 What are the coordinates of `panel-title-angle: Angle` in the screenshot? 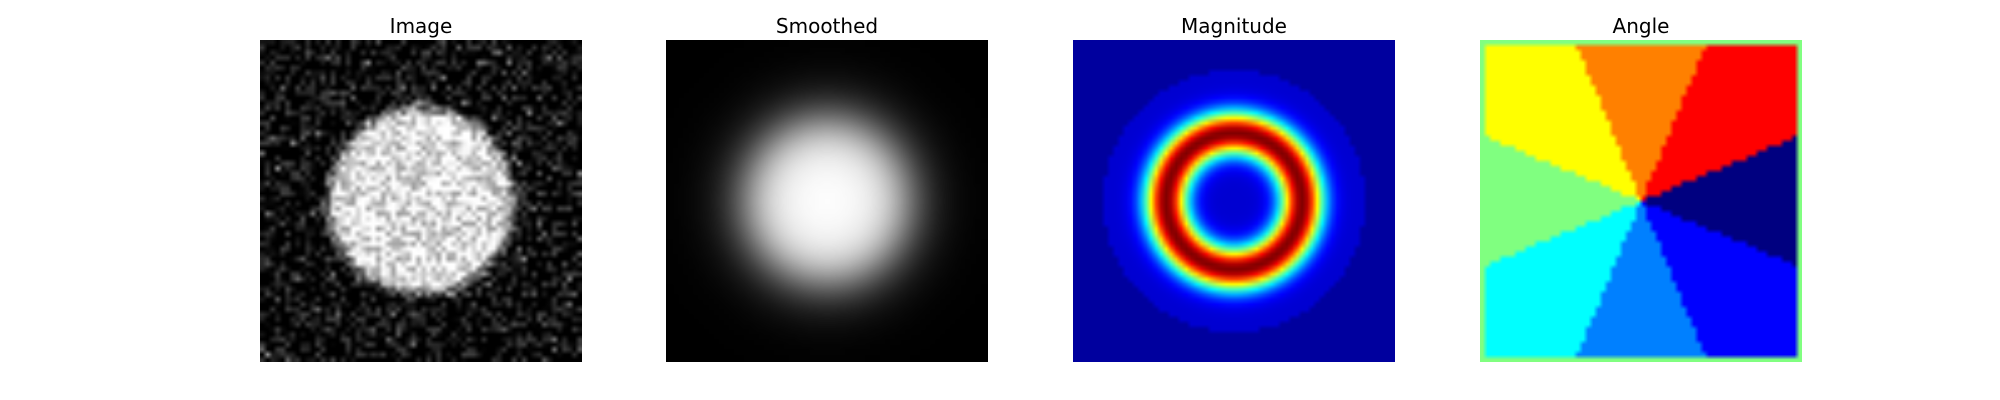 It's located at (1641, 26).